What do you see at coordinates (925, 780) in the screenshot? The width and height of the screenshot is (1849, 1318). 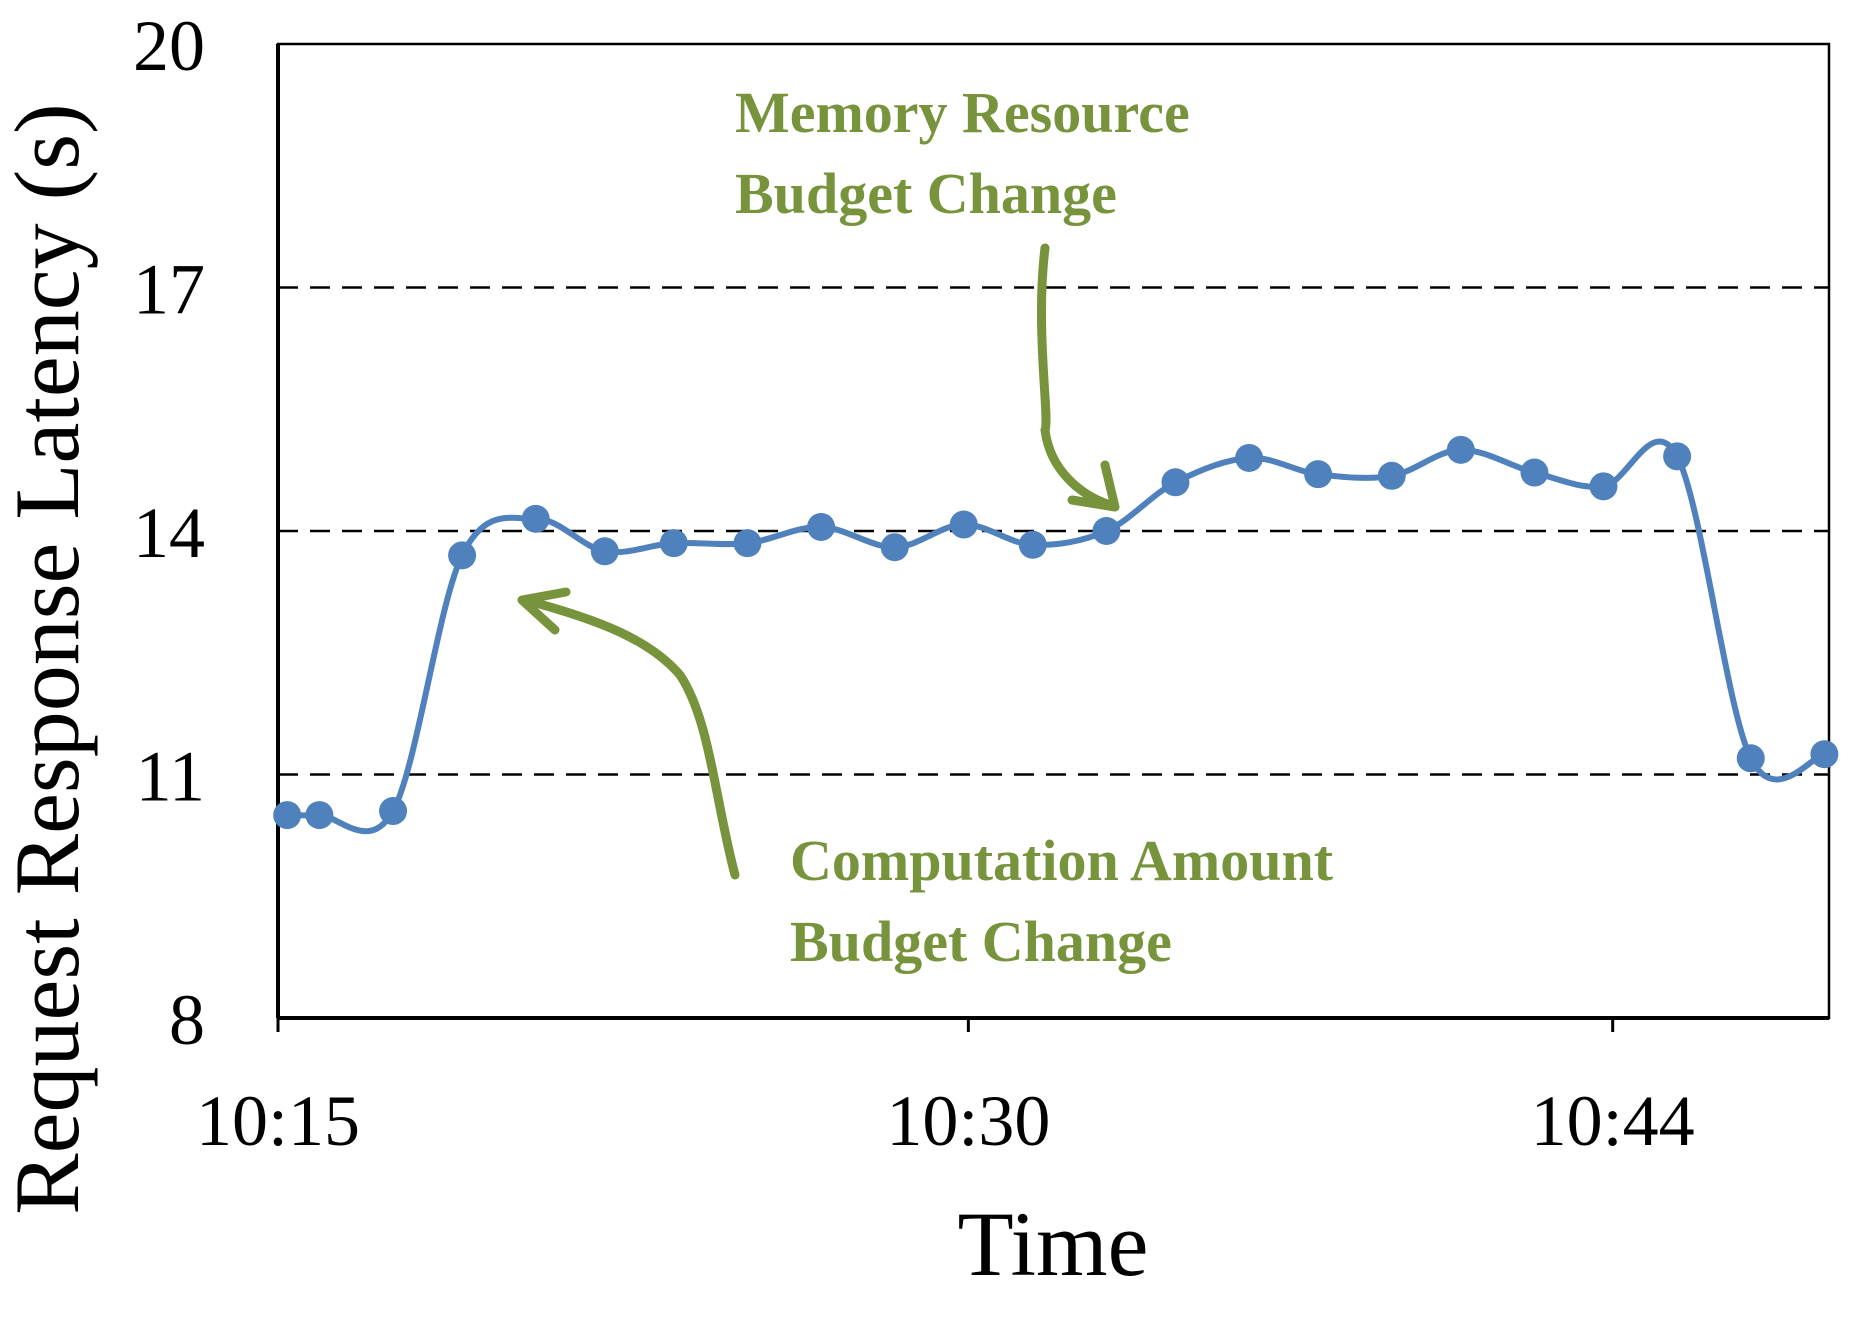 I see `annotation-computation-budget-change: Computation Amount Budget Change` at bounding box center [925, 780].